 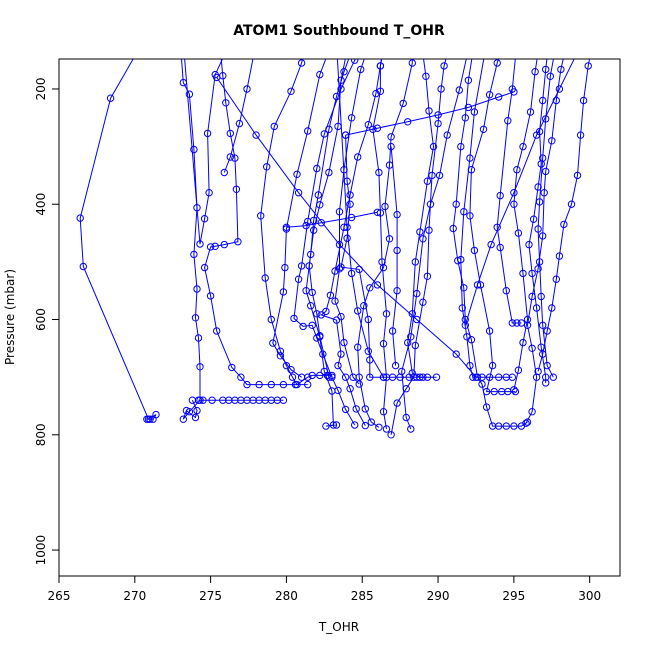 I want to click on x-tick-label: 290, so click(x=438, y=596).